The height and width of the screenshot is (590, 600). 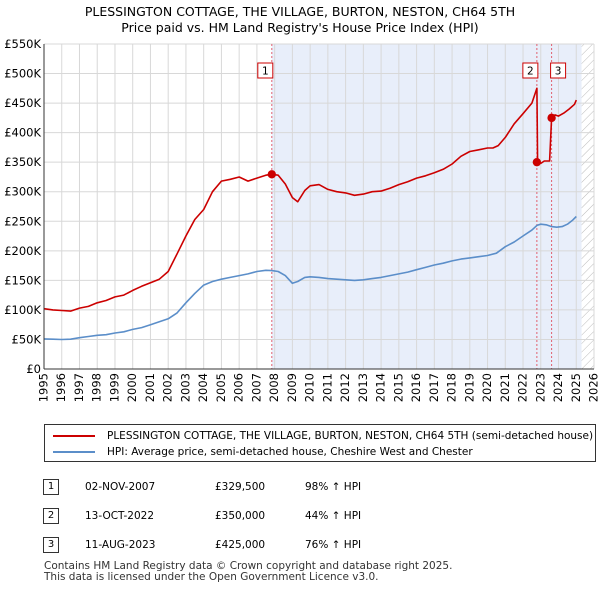 I want to click on sale-price: £350,000, so click(x=240, y=515).